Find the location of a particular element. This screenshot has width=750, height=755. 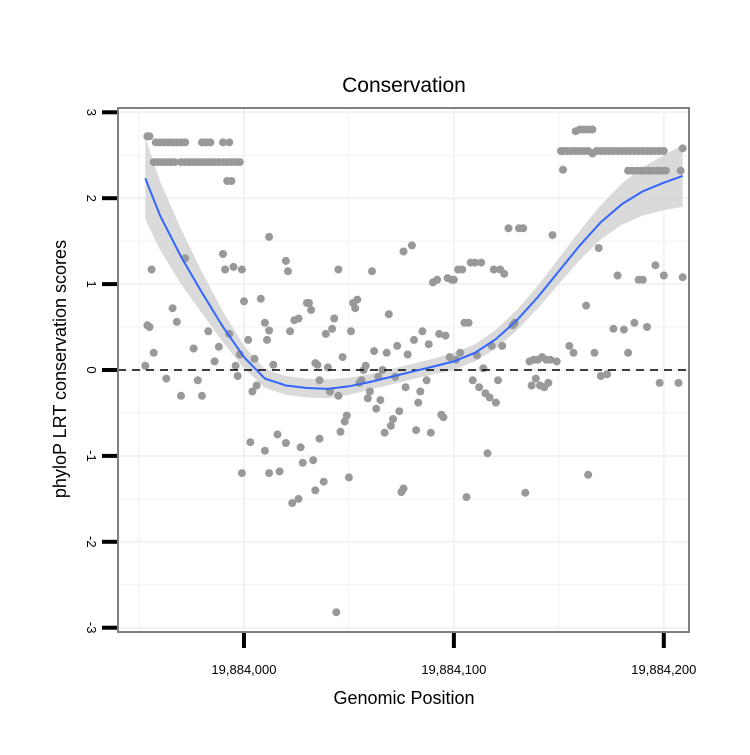

y-tick-label: -3 is located at coordinates (91, 628).